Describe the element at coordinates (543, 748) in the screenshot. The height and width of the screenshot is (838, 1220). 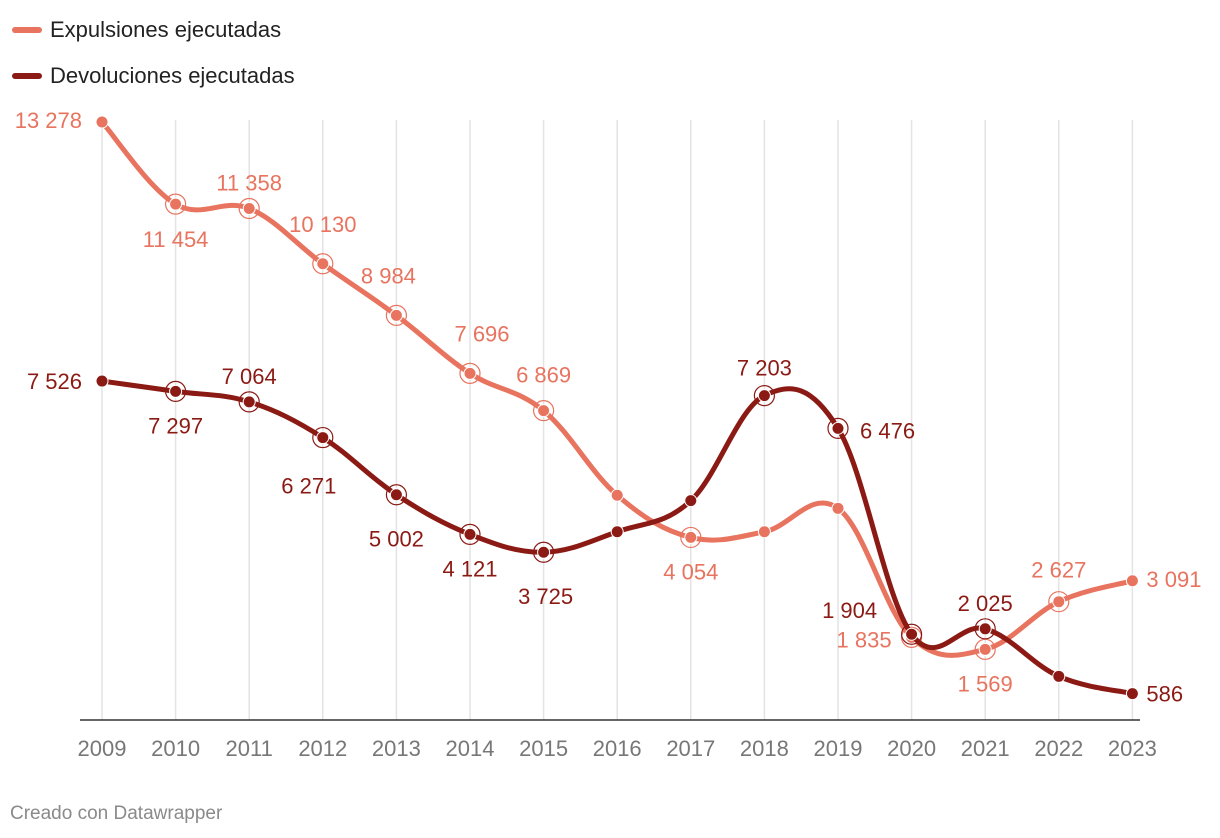
I see `x-tick-label-2015: 2015` at that location.